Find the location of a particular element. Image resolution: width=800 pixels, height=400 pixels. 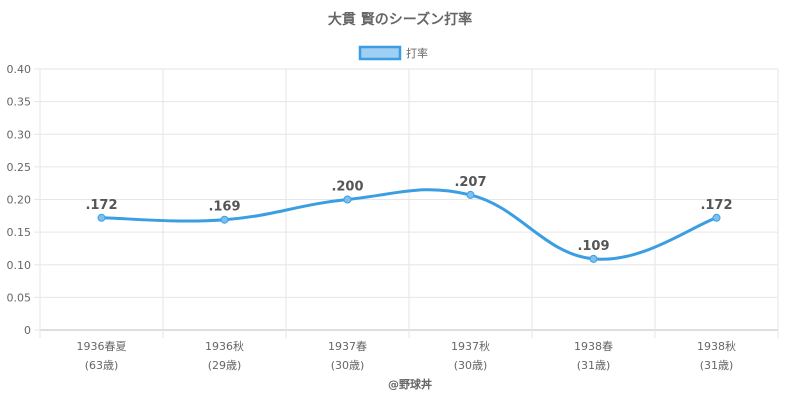

y-tick-label: 0.15 is located at coordinates (19, 232).